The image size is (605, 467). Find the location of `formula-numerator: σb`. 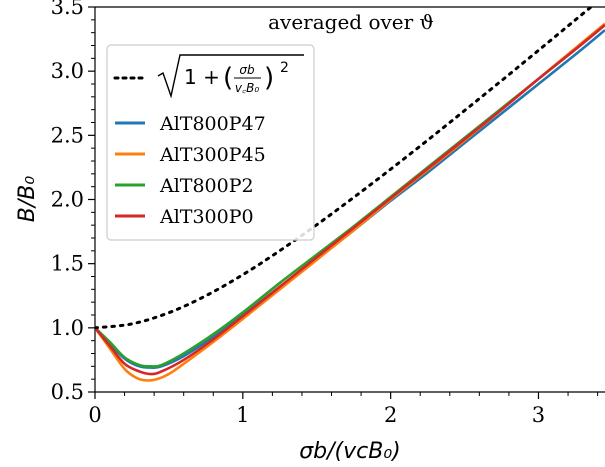

formula-numerator: σb is located at coordinates (247, 70).